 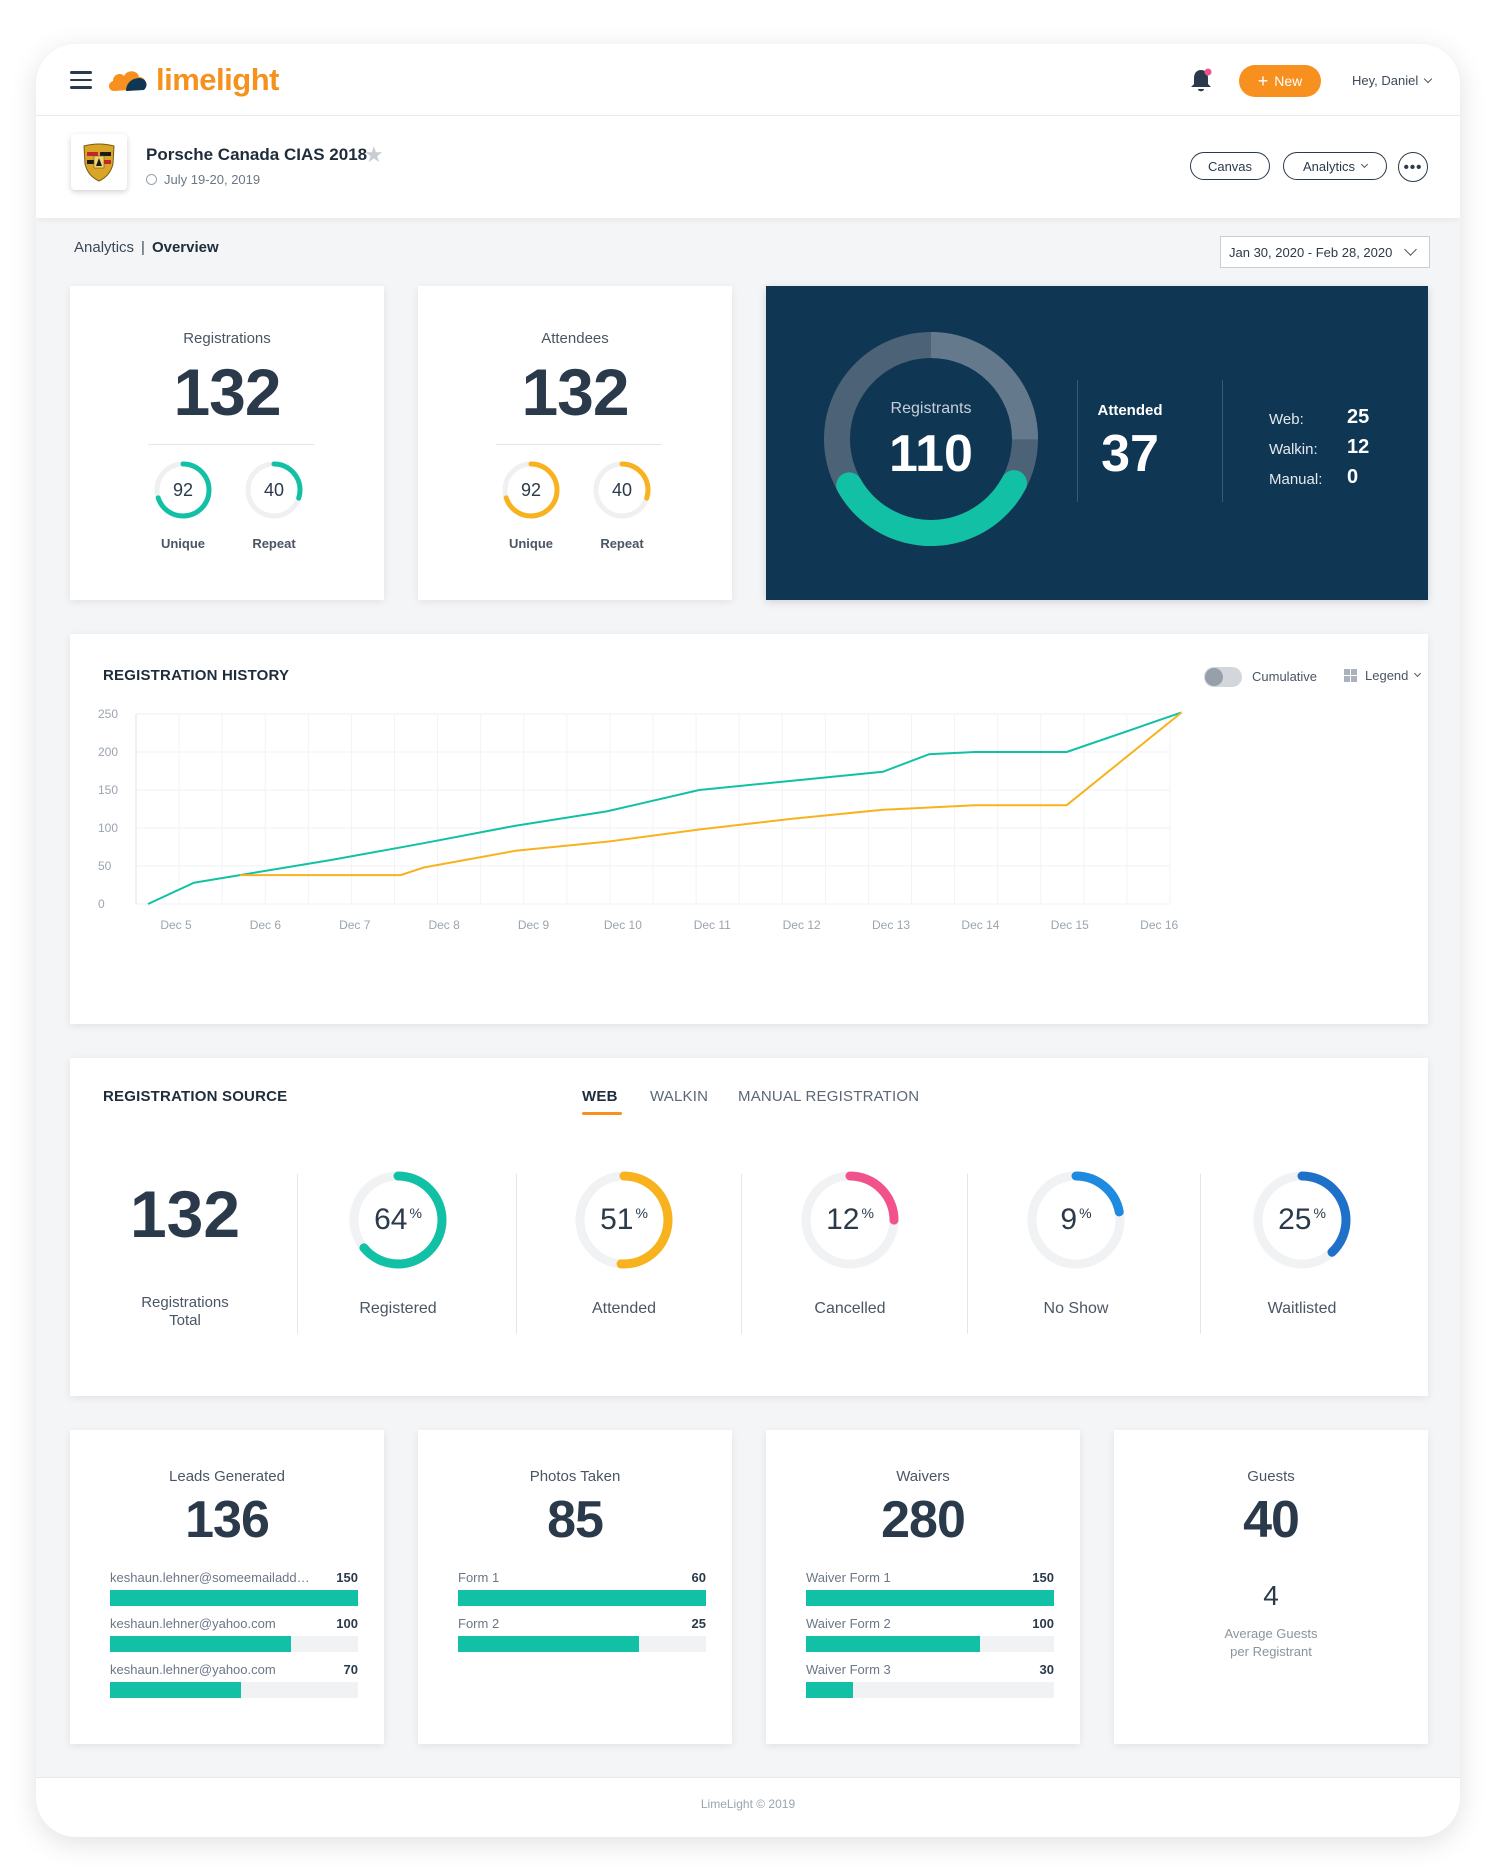 I want to click on y-tick-label: 200, so click(x=108, y=752).